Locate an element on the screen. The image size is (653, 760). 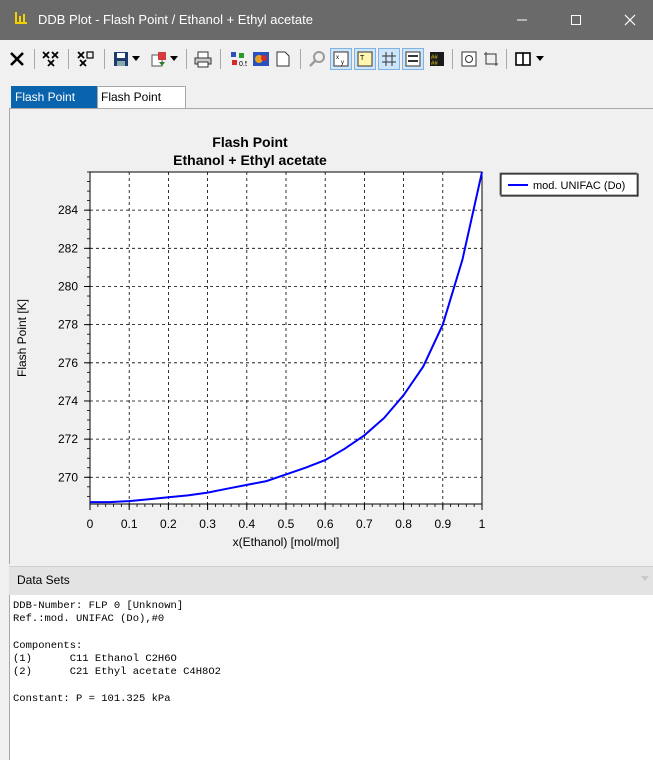
export-dropdown is located at coordinates (174, 59).